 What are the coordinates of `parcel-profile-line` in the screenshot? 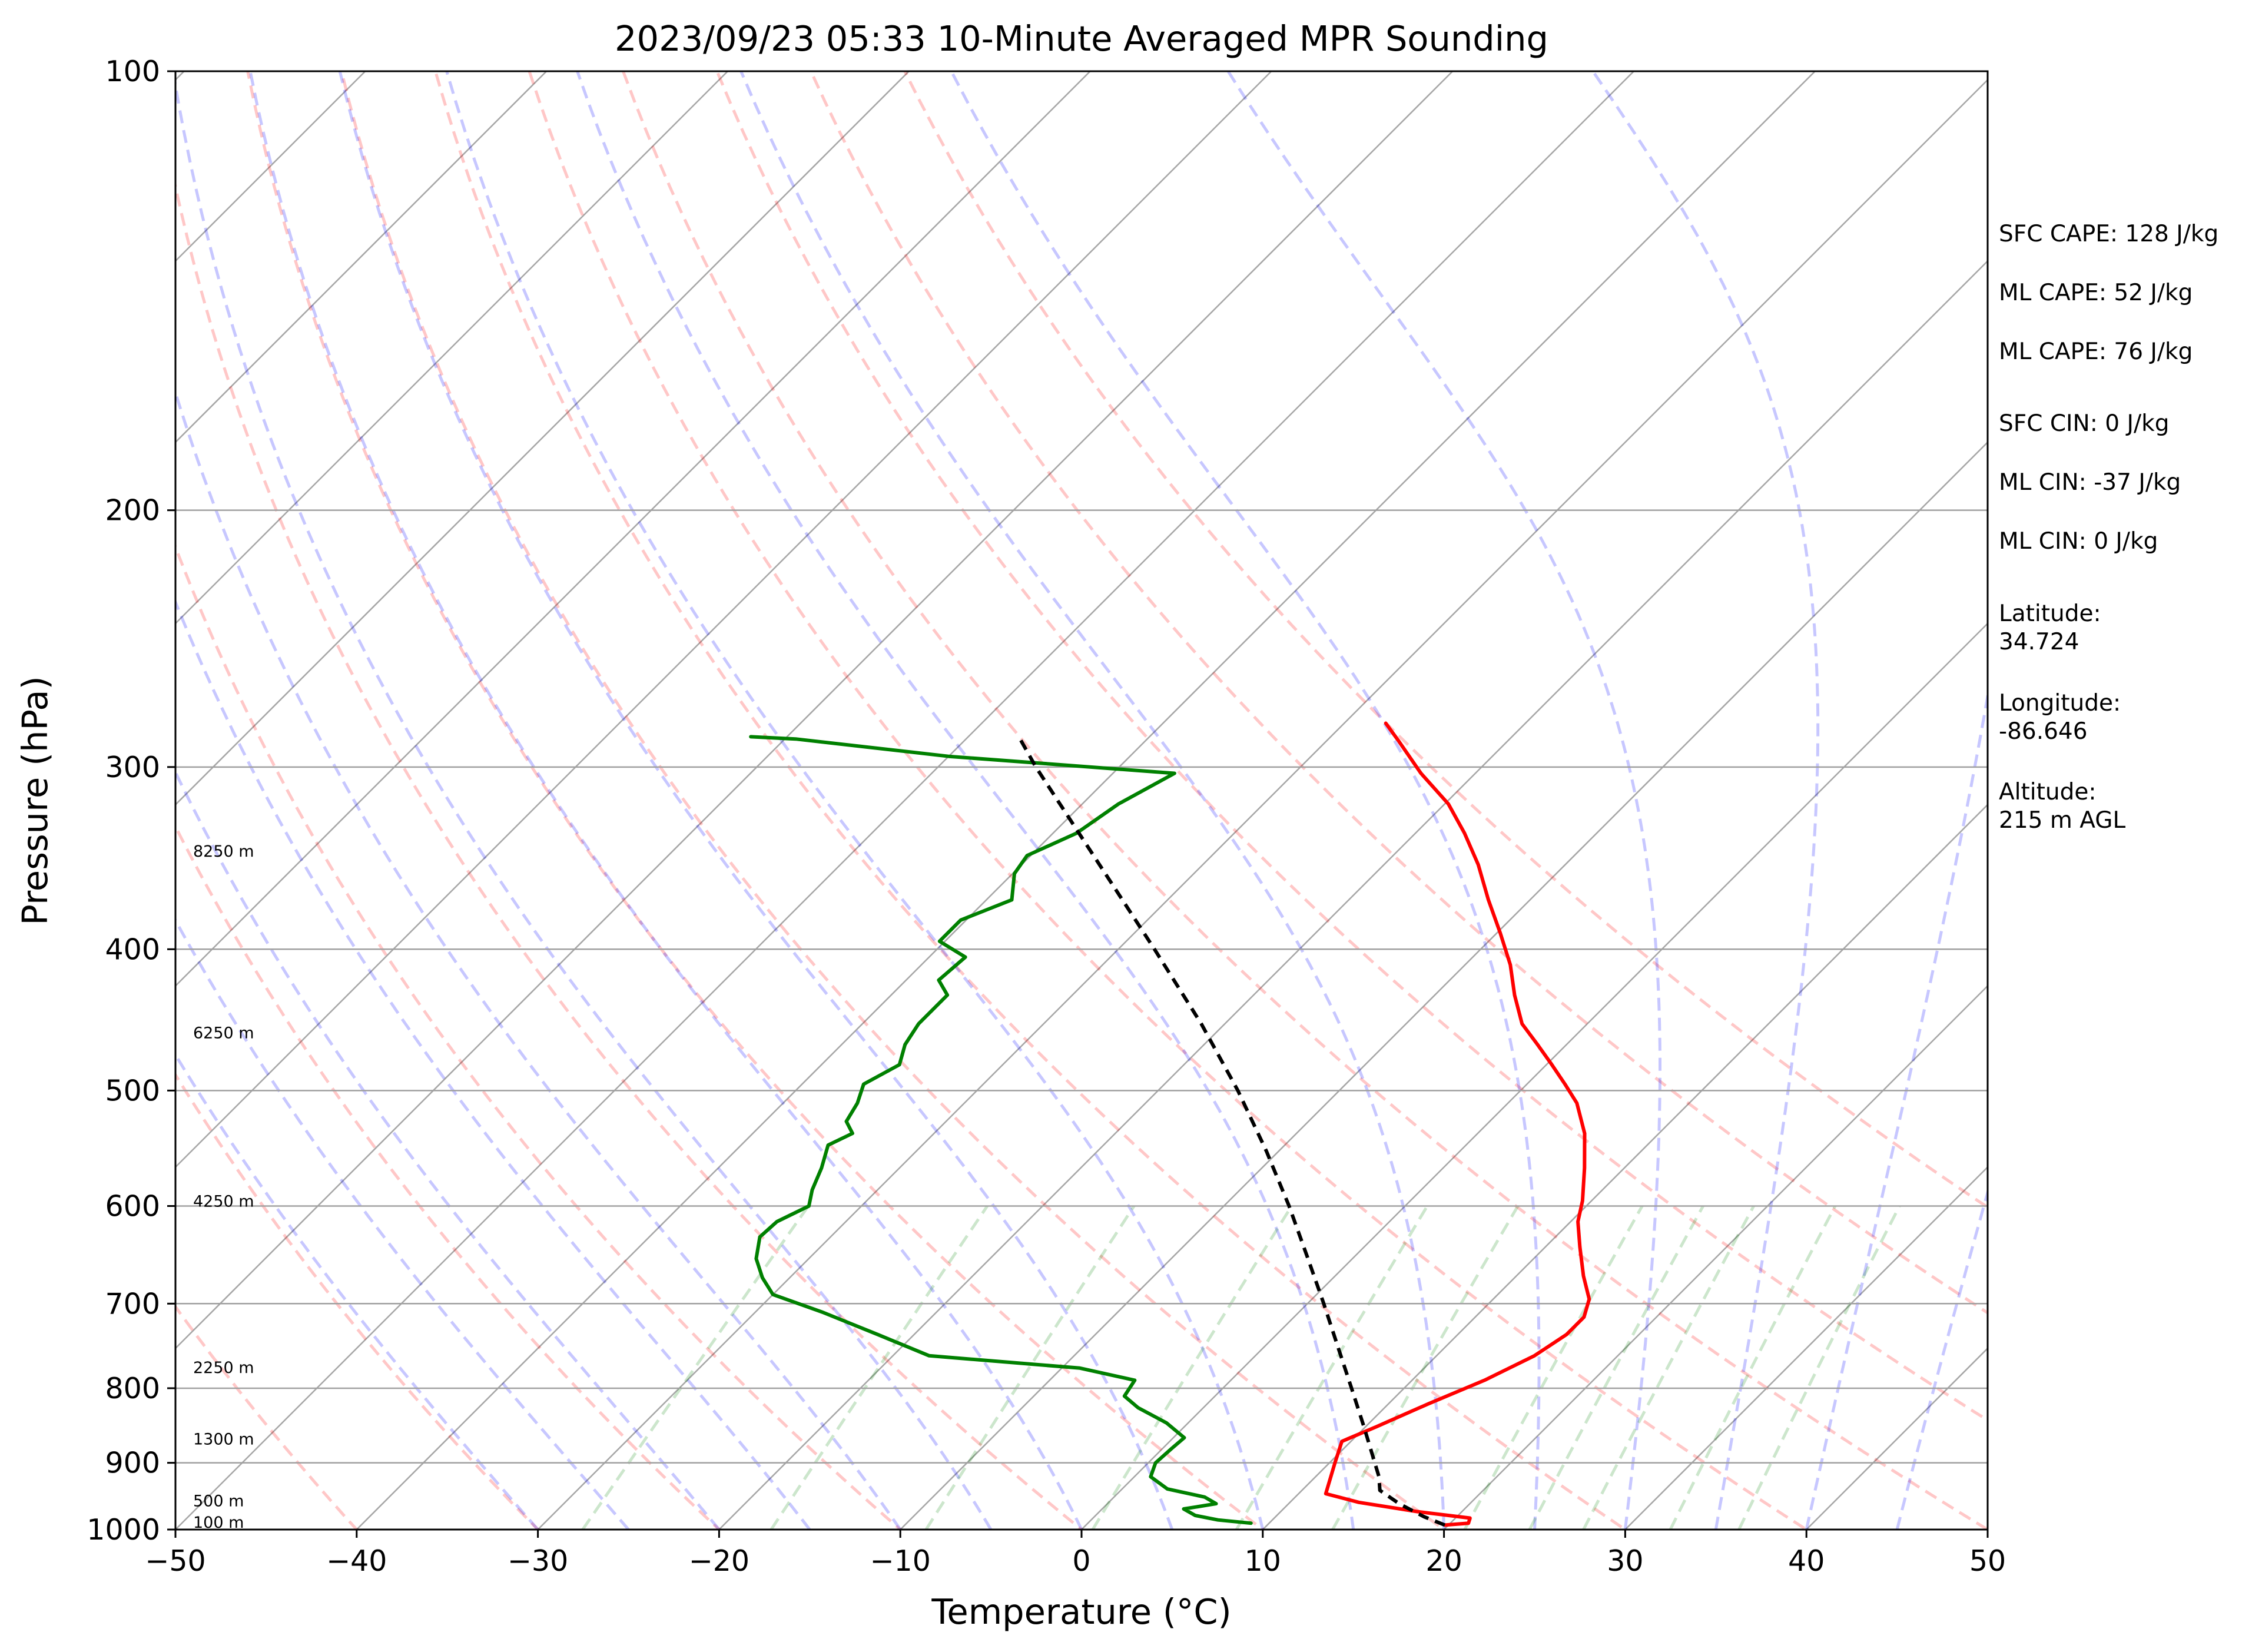 It's located at (1231, 1130).